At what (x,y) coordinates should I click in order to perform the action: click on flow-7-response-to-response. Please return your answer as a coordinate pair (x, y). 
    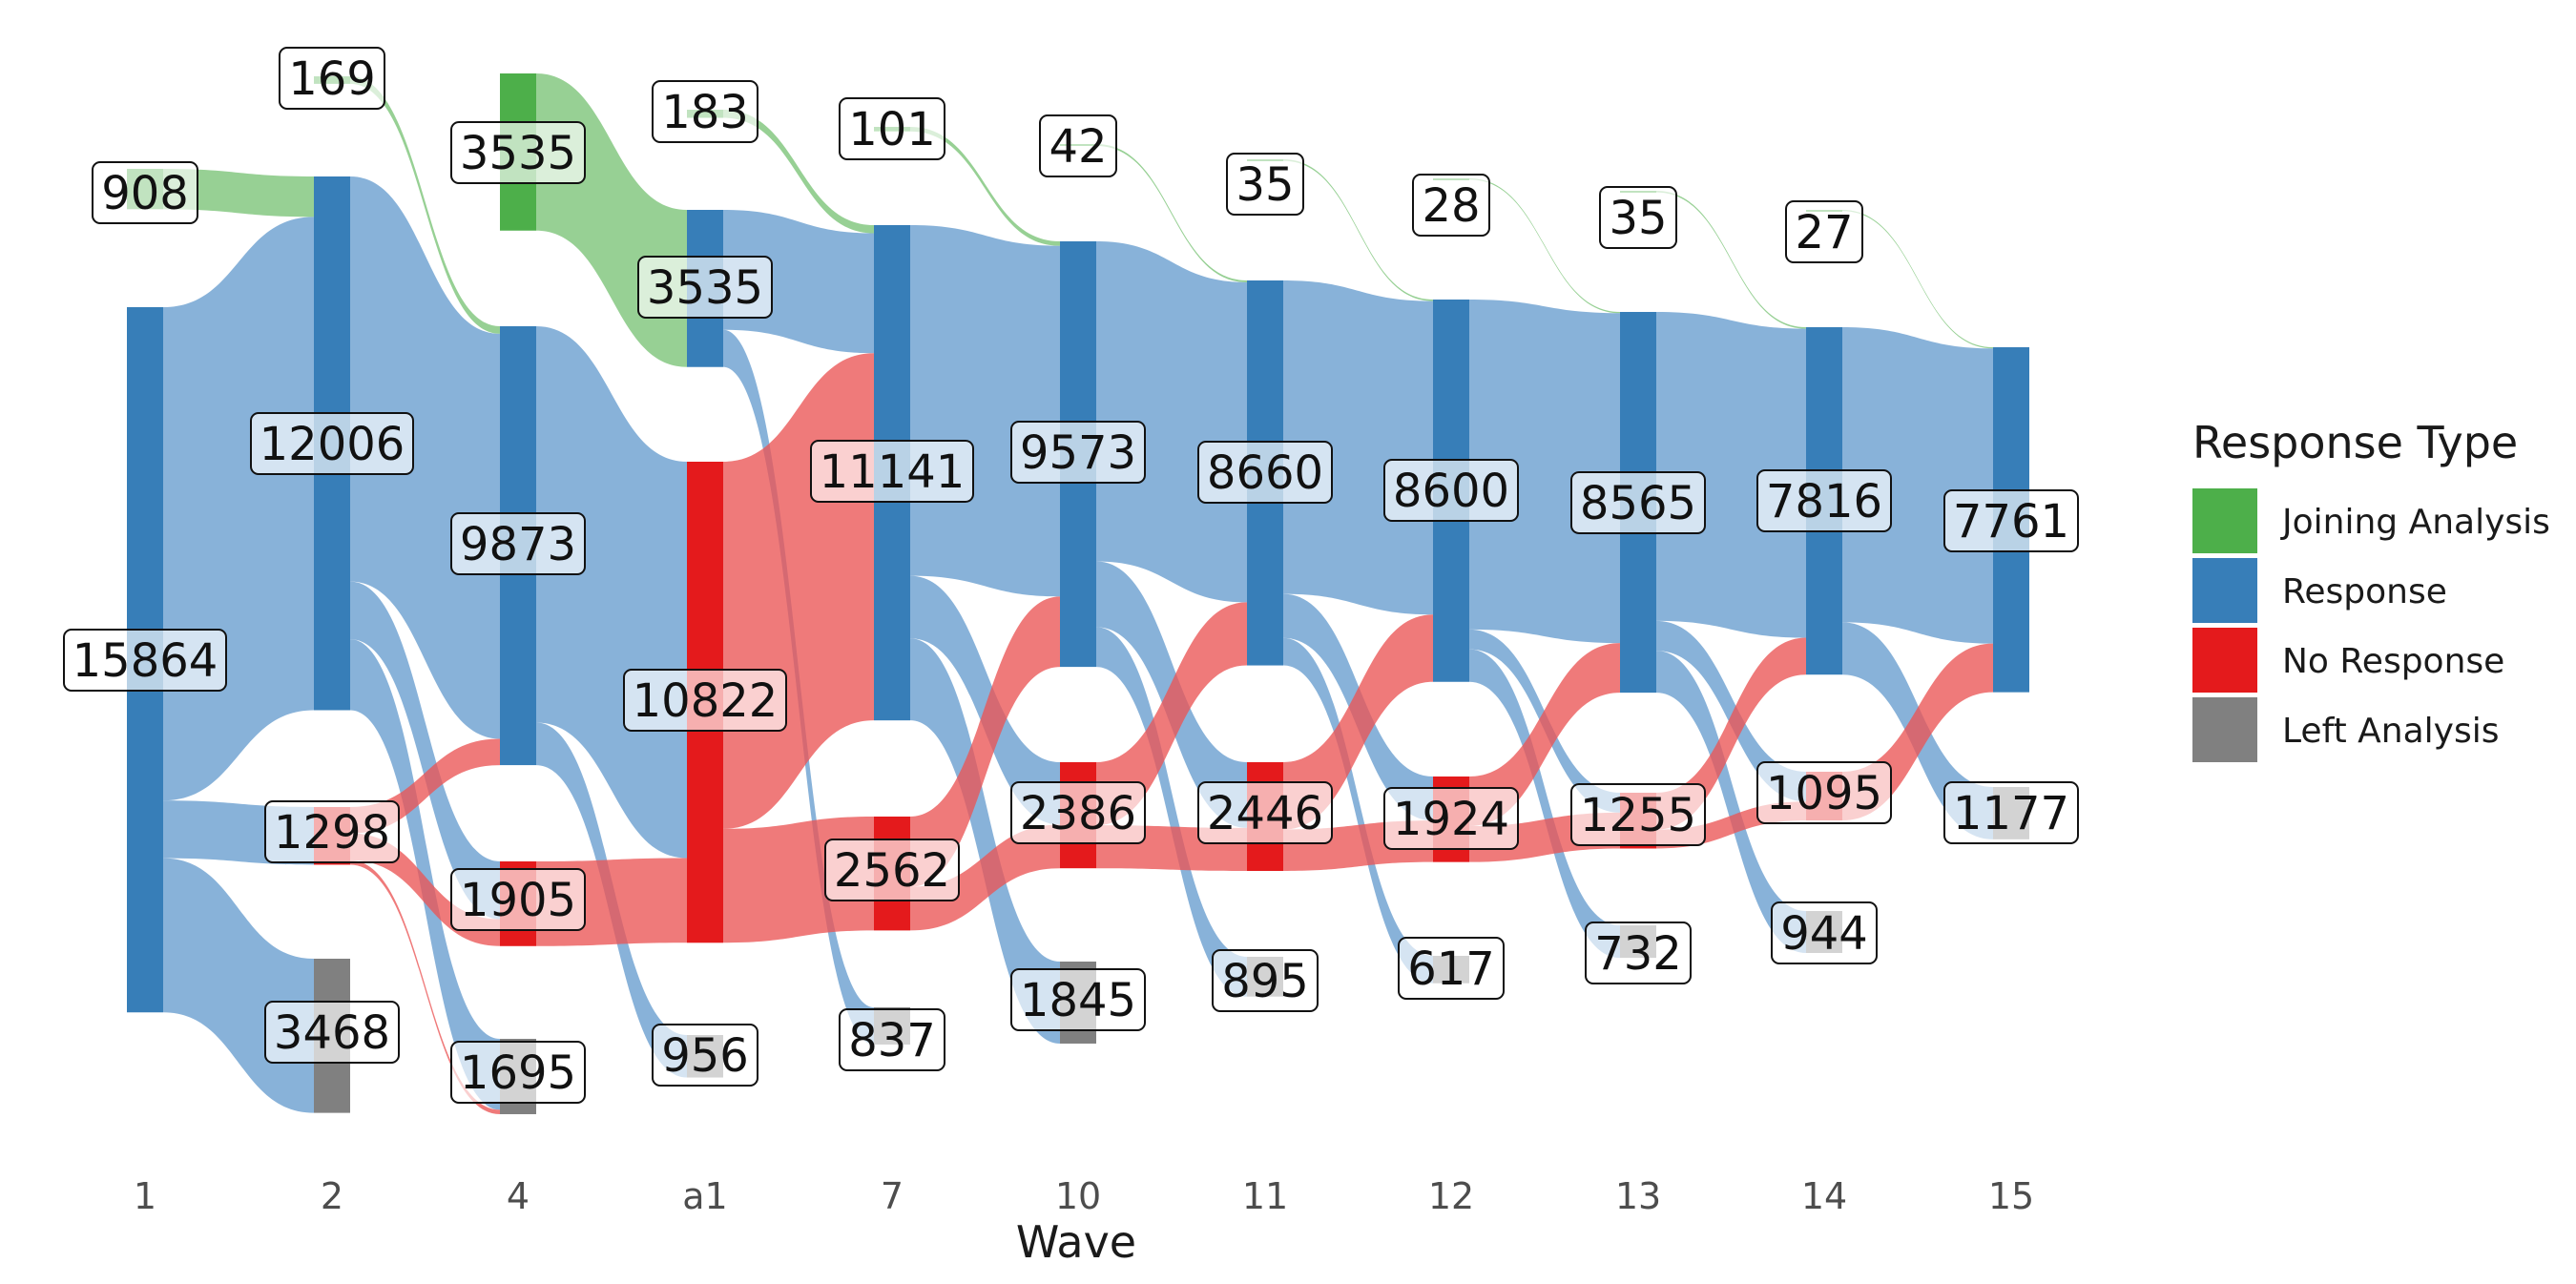
    Looking at the image, I should click on (985, 411).